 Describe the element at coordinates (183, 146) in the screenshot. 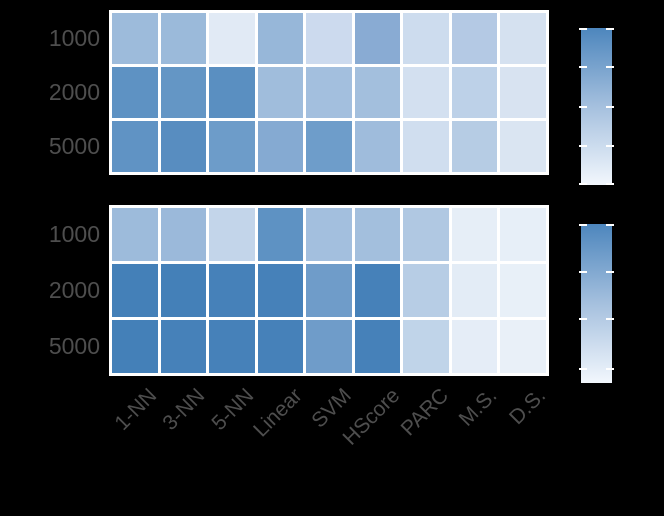

I see `heatmap-cell-top-r2-c1` at that location.